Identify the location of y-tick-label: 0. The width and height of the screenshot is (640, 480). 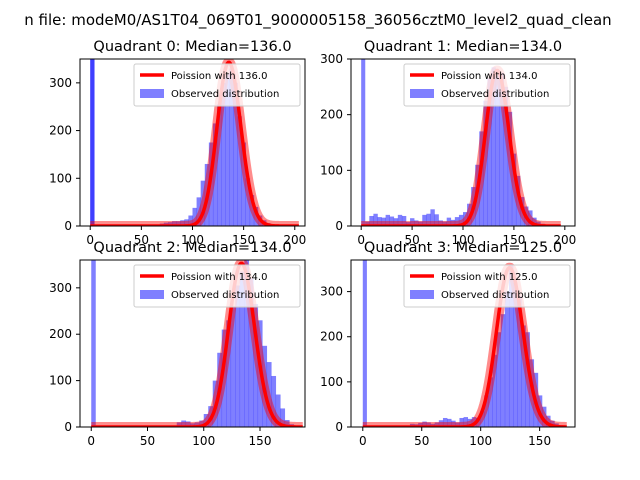
(339, 226).